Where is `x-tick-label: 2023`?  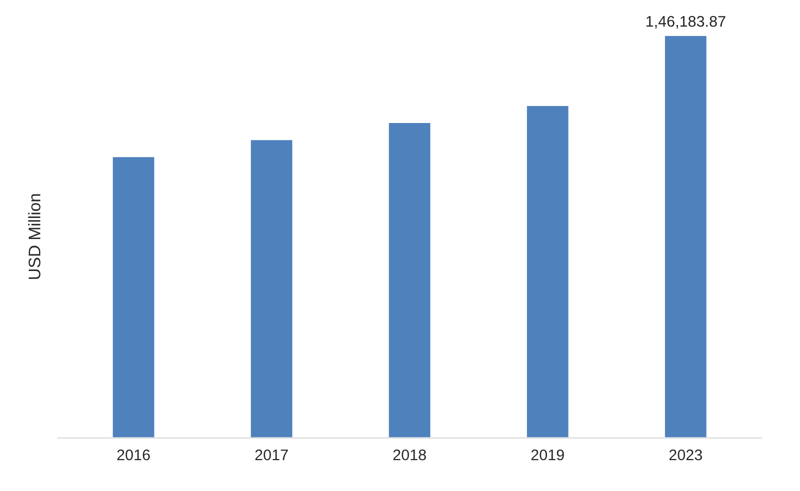
x-tick-label: 2023 is located at coordinates (685, 454).